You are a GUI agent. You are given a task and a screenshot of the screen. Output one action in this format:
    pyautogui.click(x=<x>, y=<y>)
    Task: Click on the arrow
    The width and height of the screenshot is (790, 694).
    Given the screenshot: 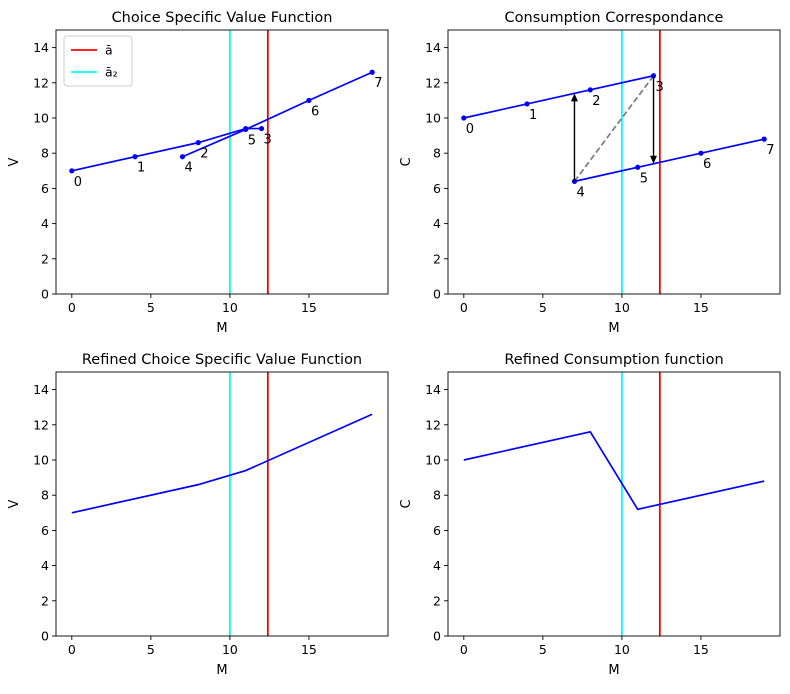 What is the action you would take?
    pyautogui.click(x=654, y=119)
    